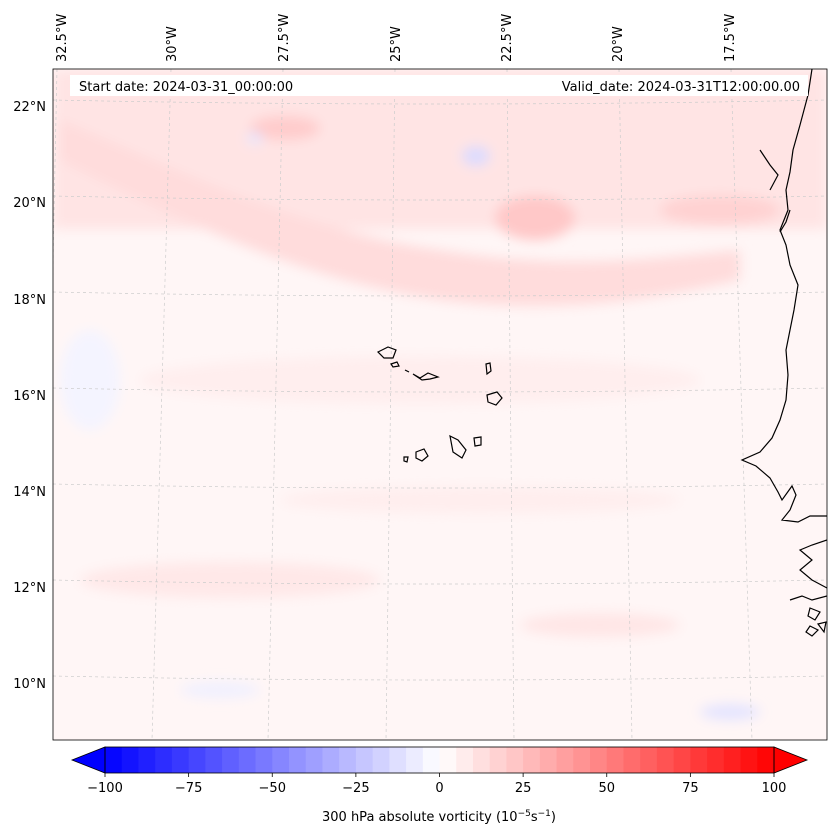 This screenshot has width=837, height=839. What do you see at coordinates (386, 352) in the screenshot?
I see `santo-antao-island` at bounding box center [386, 352].